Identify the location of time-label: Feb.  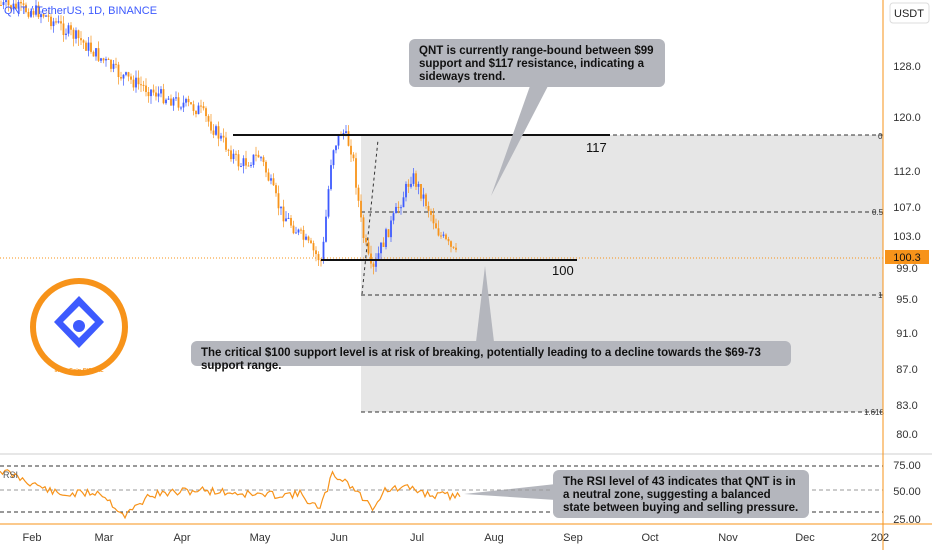
(32, 538).